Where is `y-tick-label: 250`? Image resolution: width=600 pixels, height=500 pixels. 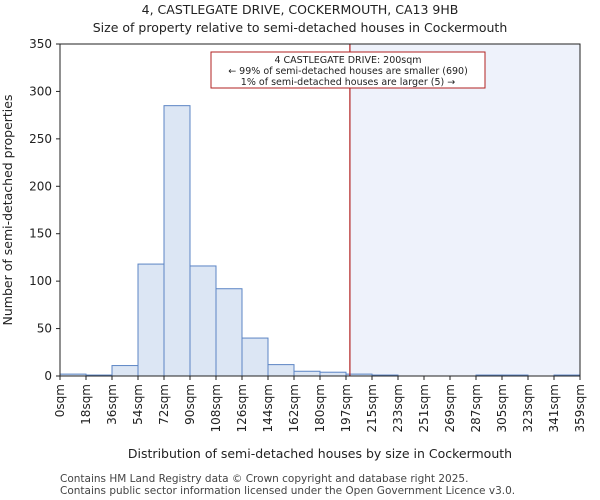 y-tick-label: 250 is located at coordinates (40, 139).